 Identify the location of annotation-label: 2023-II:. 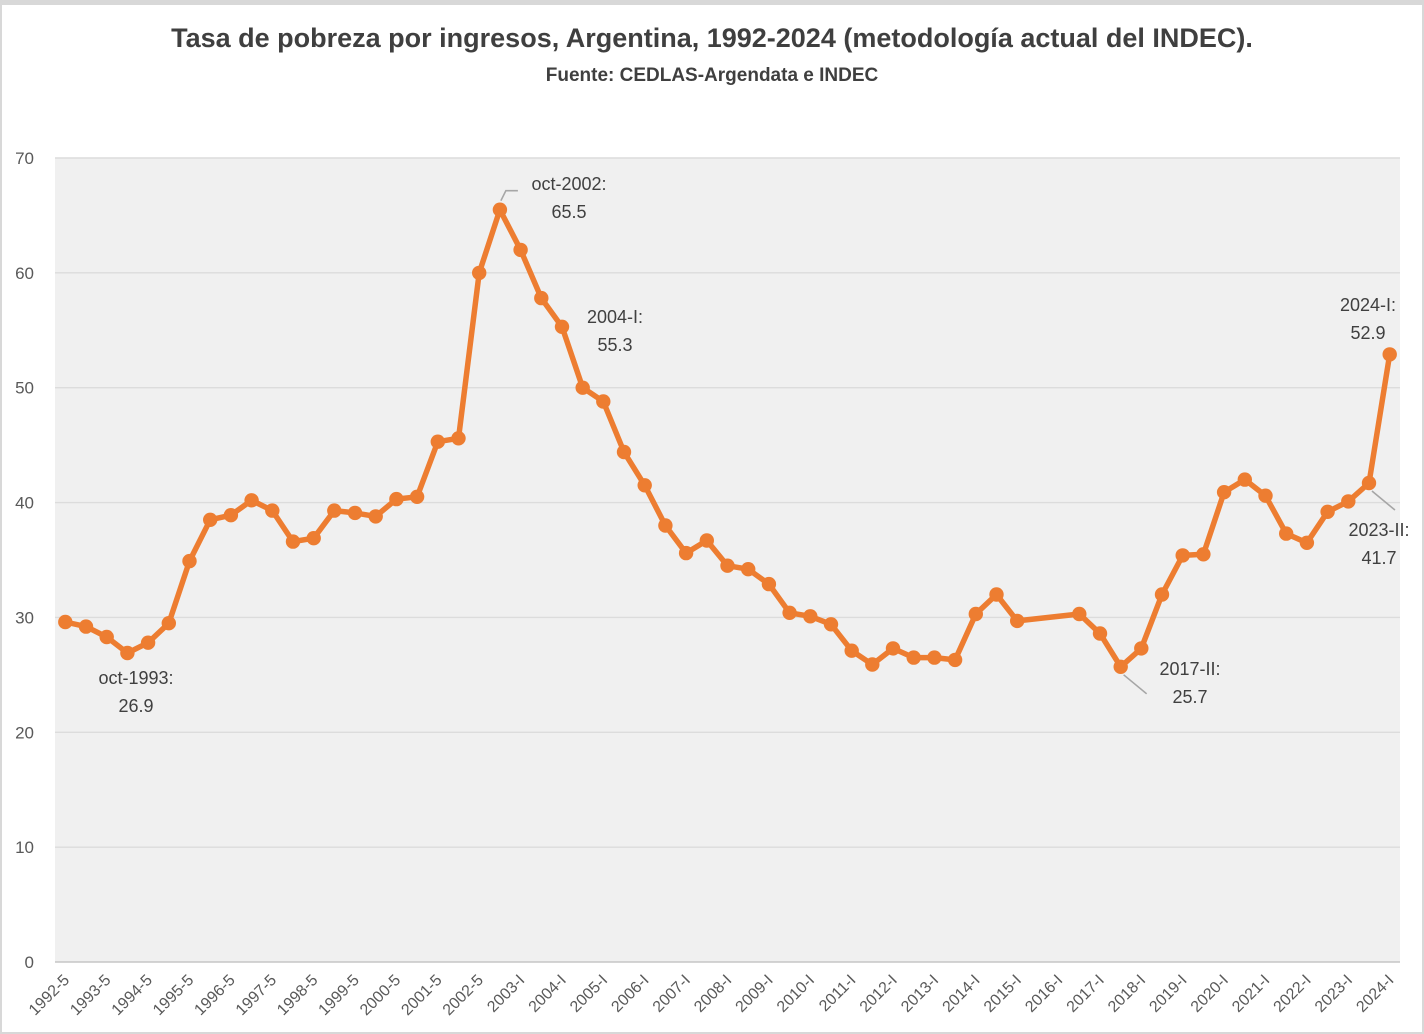
(1378, 530).